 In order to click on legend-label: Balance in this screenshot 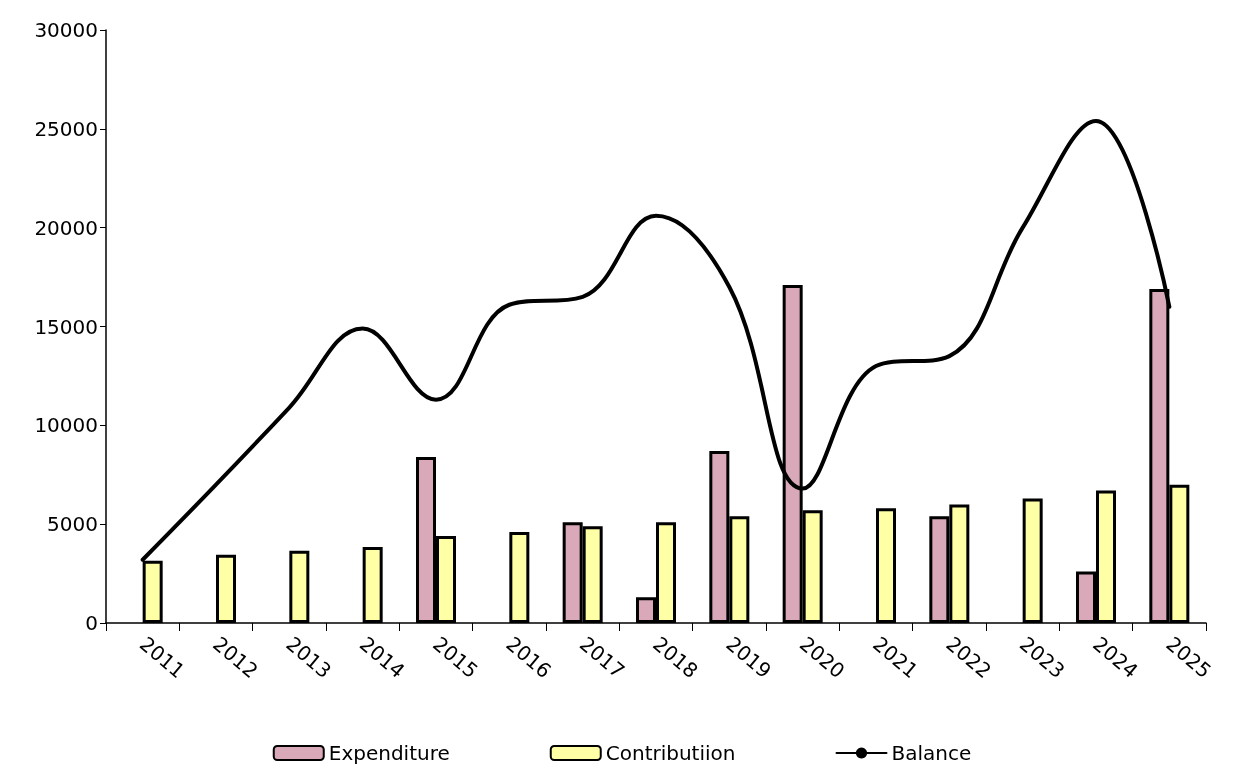, I will do `click(931, 753)`.